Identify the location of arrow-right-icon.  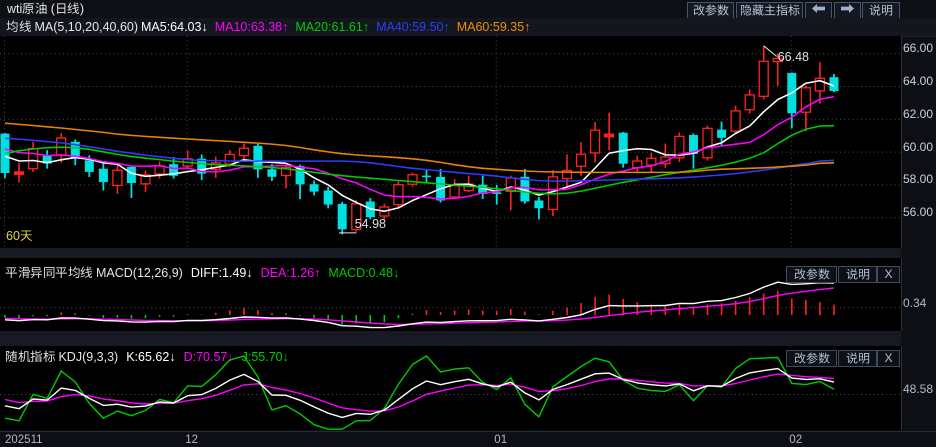
(847, 8).